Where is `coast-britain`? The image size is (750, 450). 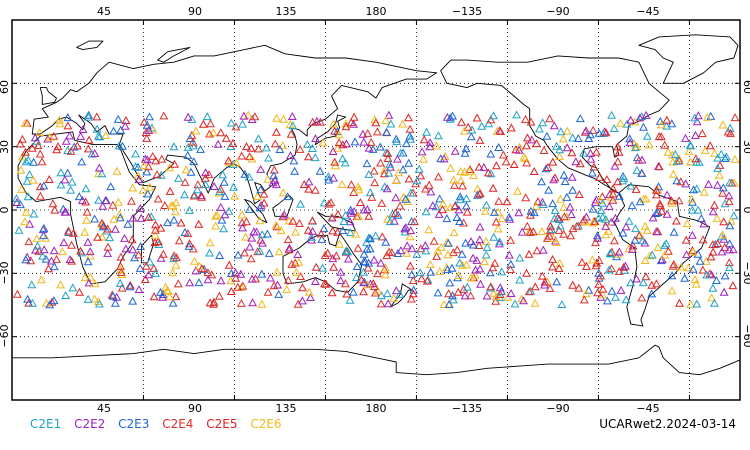 coast-britain is located at coordinates (48, 96).